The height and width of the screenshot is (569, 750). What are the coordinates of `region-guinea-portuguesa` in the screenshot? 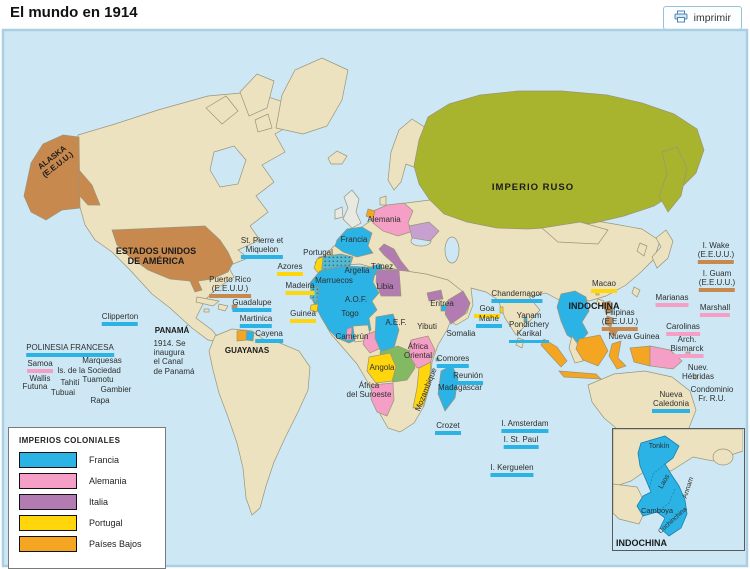 It's located at (314, 308).